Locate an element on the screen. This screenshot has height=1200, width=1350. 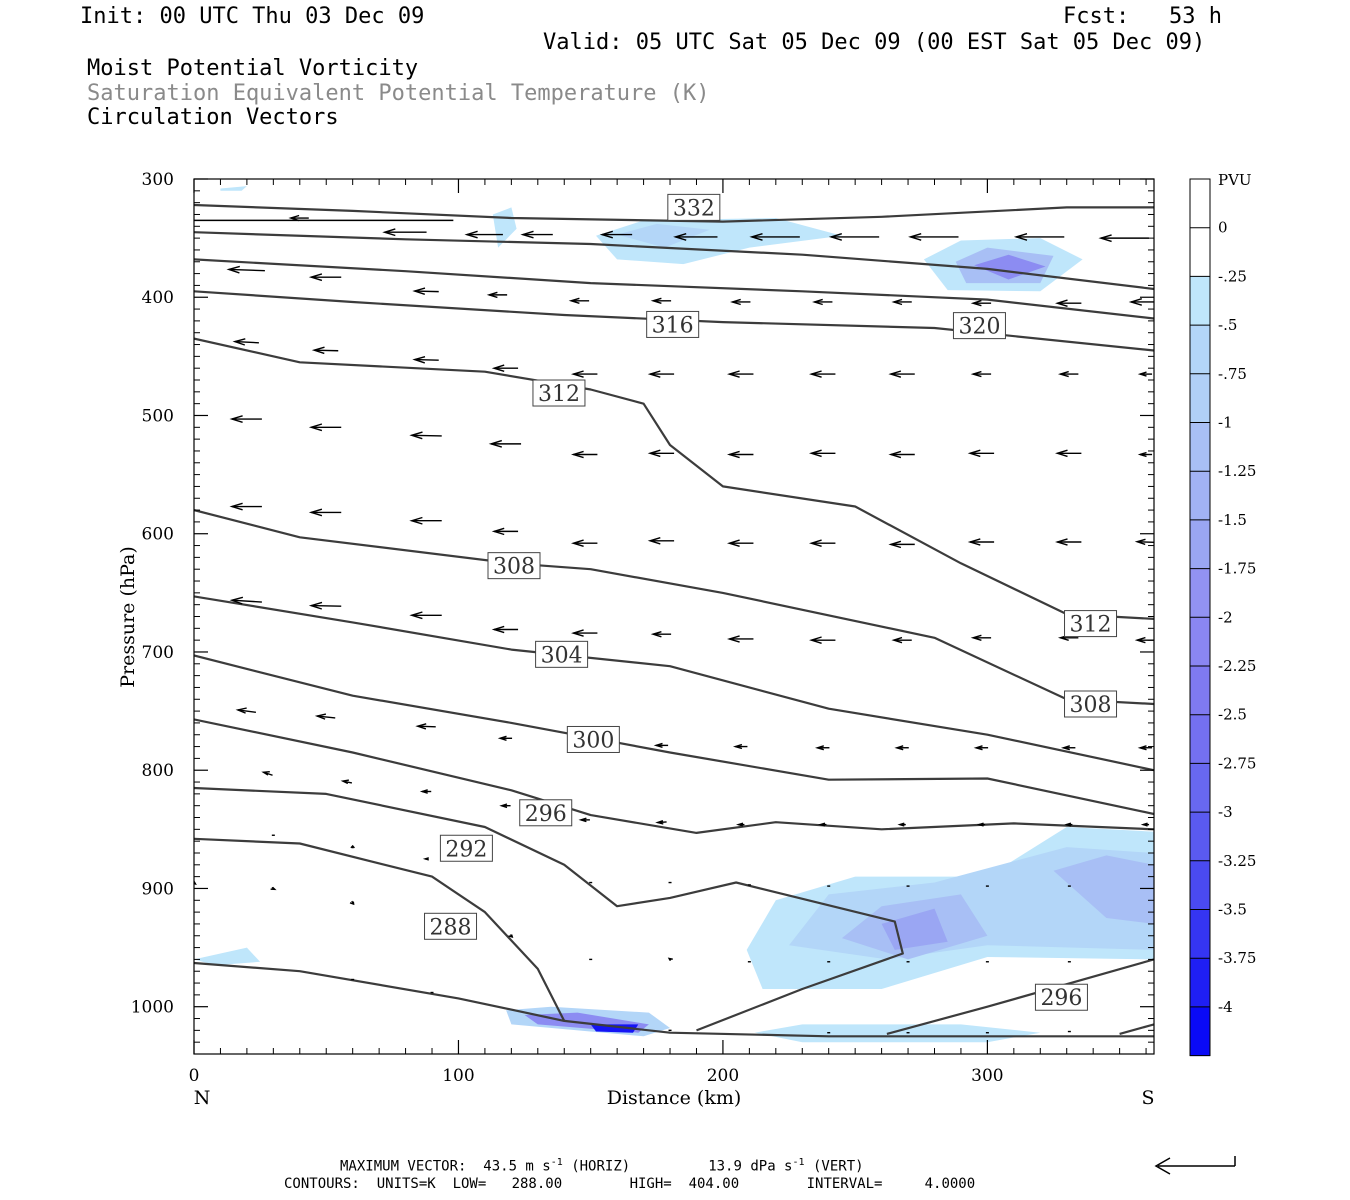
contour-label-text: 300 is located at coordinates (593, 740).